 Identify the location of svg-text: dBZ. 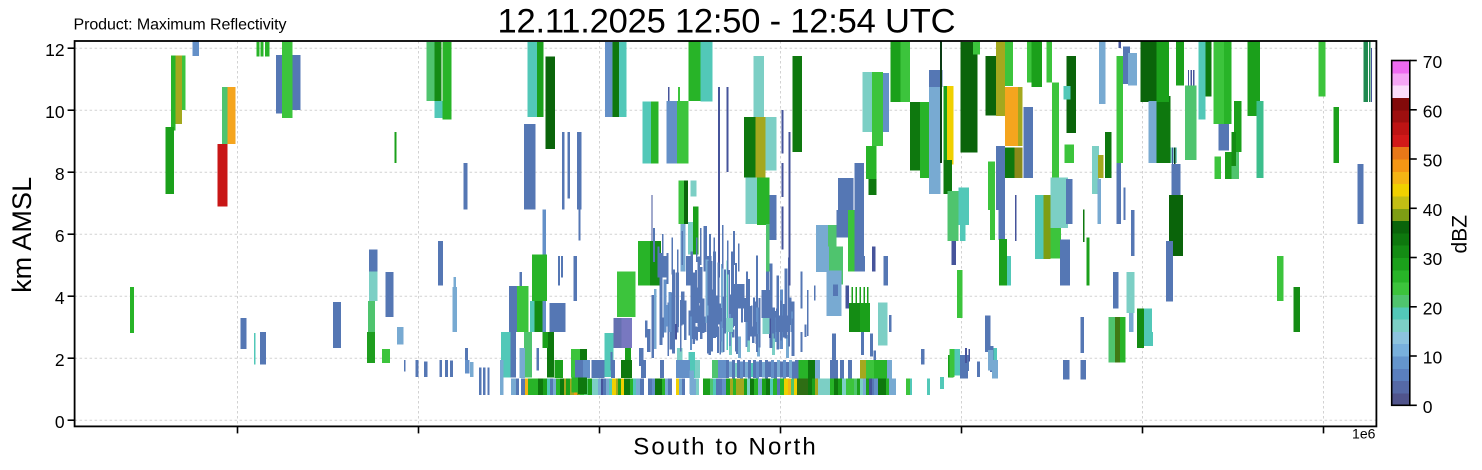
(1460, 234).